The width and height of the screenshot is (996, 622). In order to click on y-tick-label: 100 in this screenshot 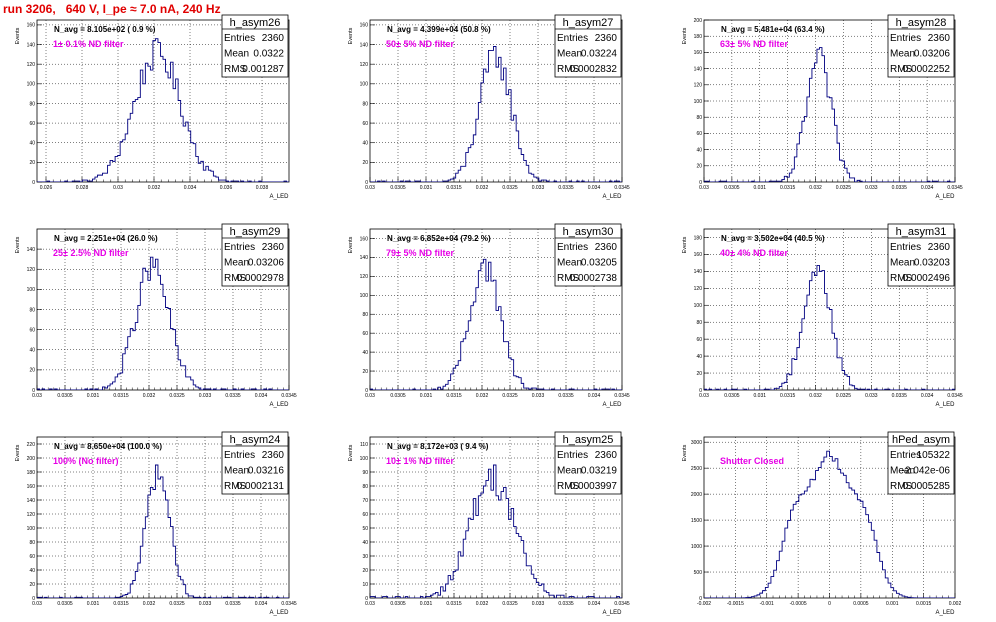, I will do `click(364, 296)`.